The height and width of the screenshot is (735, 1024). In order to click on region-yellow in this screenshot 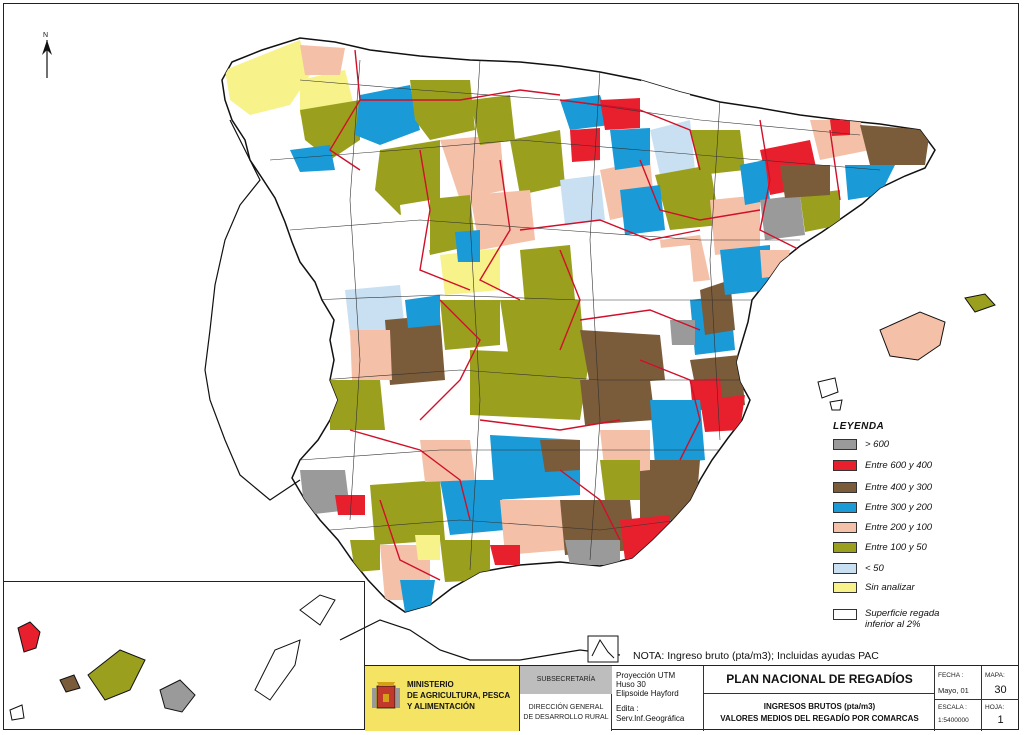, I will do `click(427, 547)`.